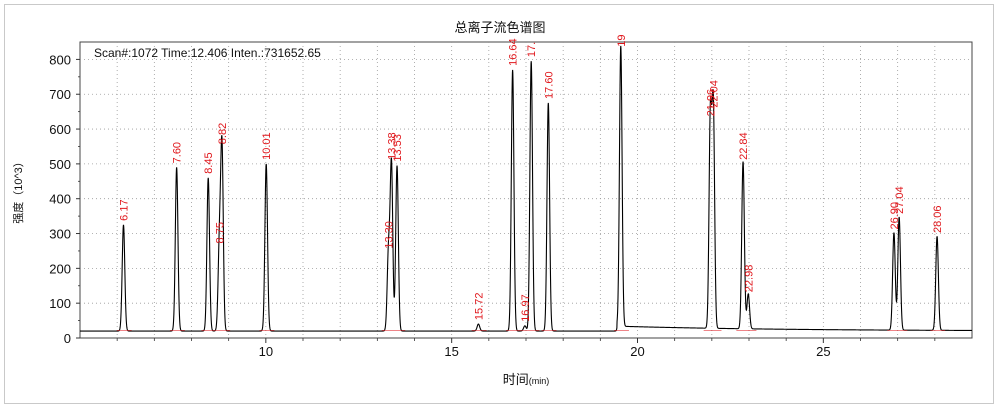 The image size is (1000, 410). Describe the element at coordinates (514, 52) in the screenshot. I see `peak-label: 16.64` at that location.